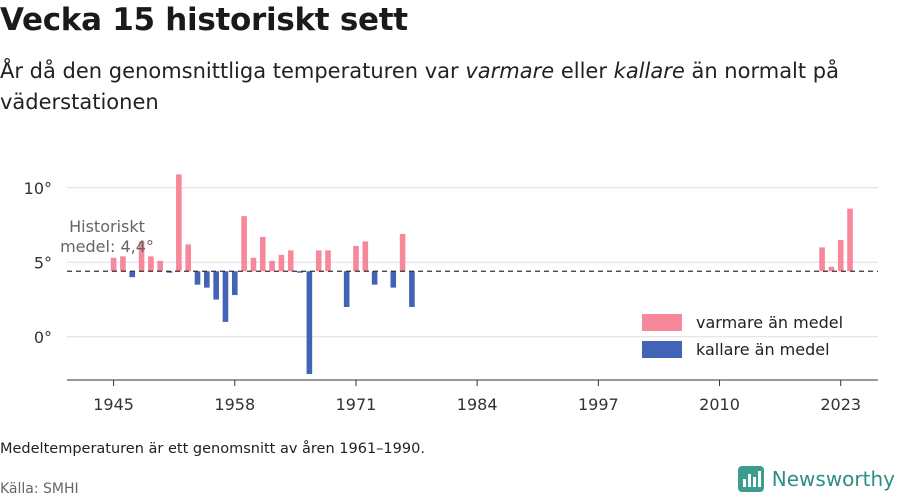  Describe the element at coordinates (356, 404) in the screenshot. I see `x-tick-label: 1971` at that location.